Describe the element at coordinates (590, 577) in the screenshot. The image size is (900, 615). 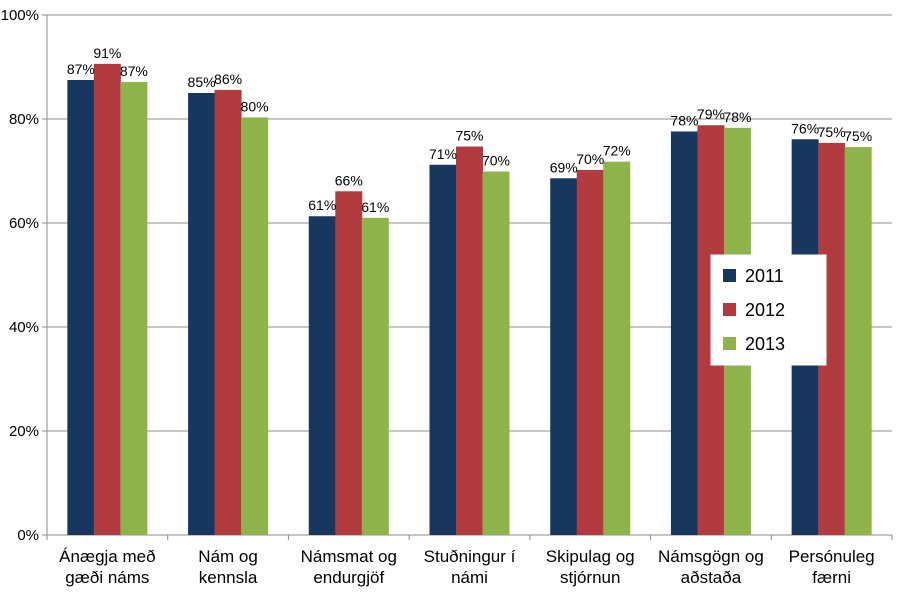
I see `x-category-label-line: stjórnun` at that location.